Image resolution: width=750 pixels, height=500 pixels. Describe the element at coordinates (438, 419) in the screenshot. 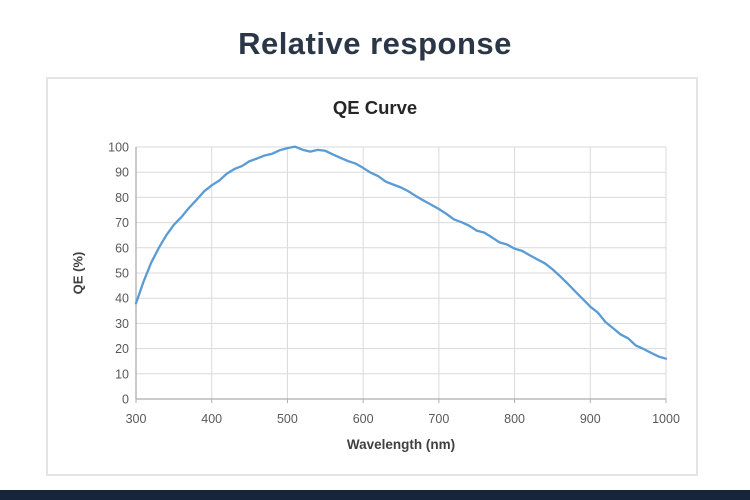

I see `x-tick-label: 700` at that location.